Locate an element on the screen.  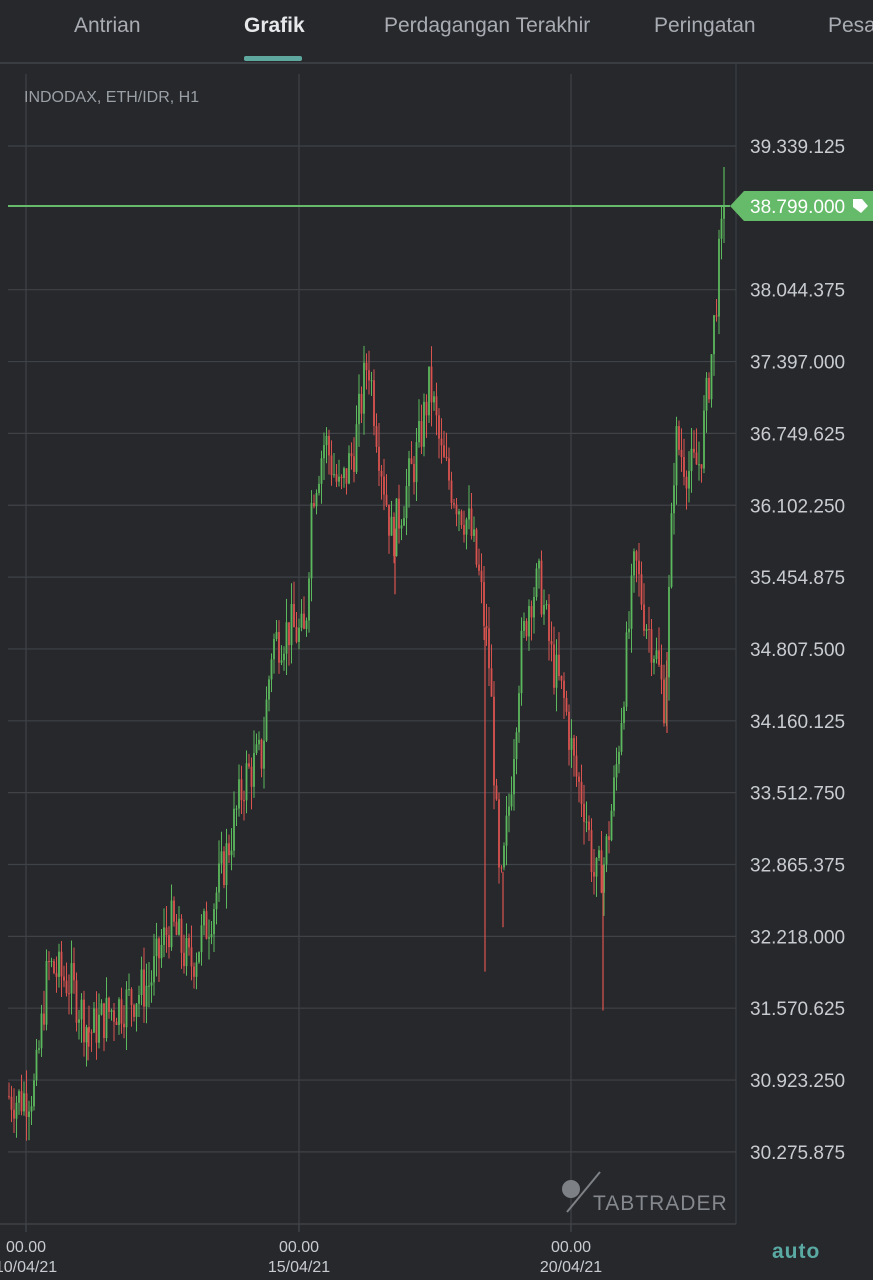
watermark-slash is located at coordinates (583, 1192).